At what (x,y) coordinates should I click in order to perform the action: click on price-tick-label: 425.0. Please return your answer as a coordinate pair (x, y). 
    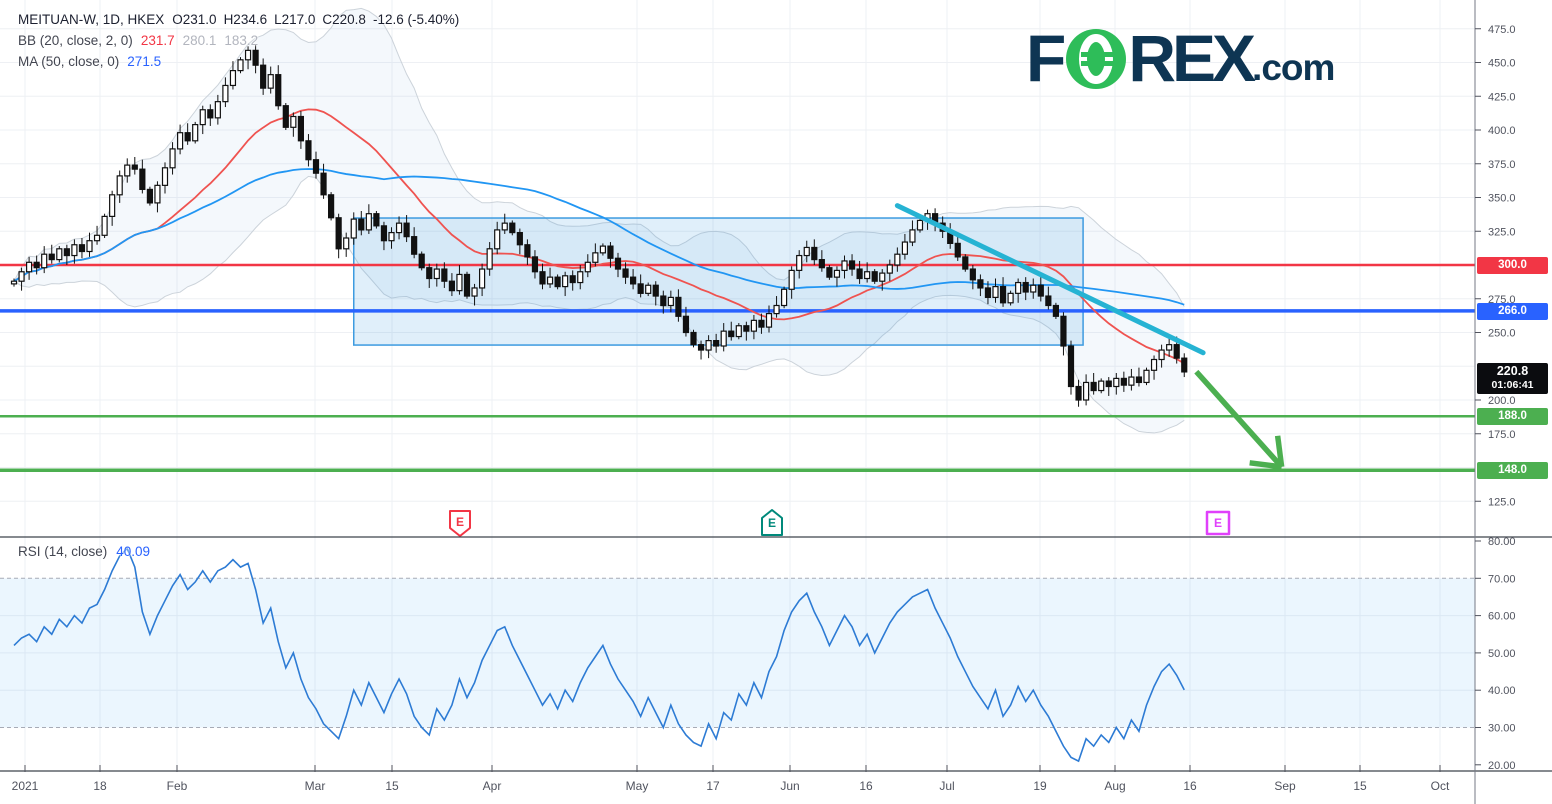
    Looking at the image, I should click on (1502, 97).